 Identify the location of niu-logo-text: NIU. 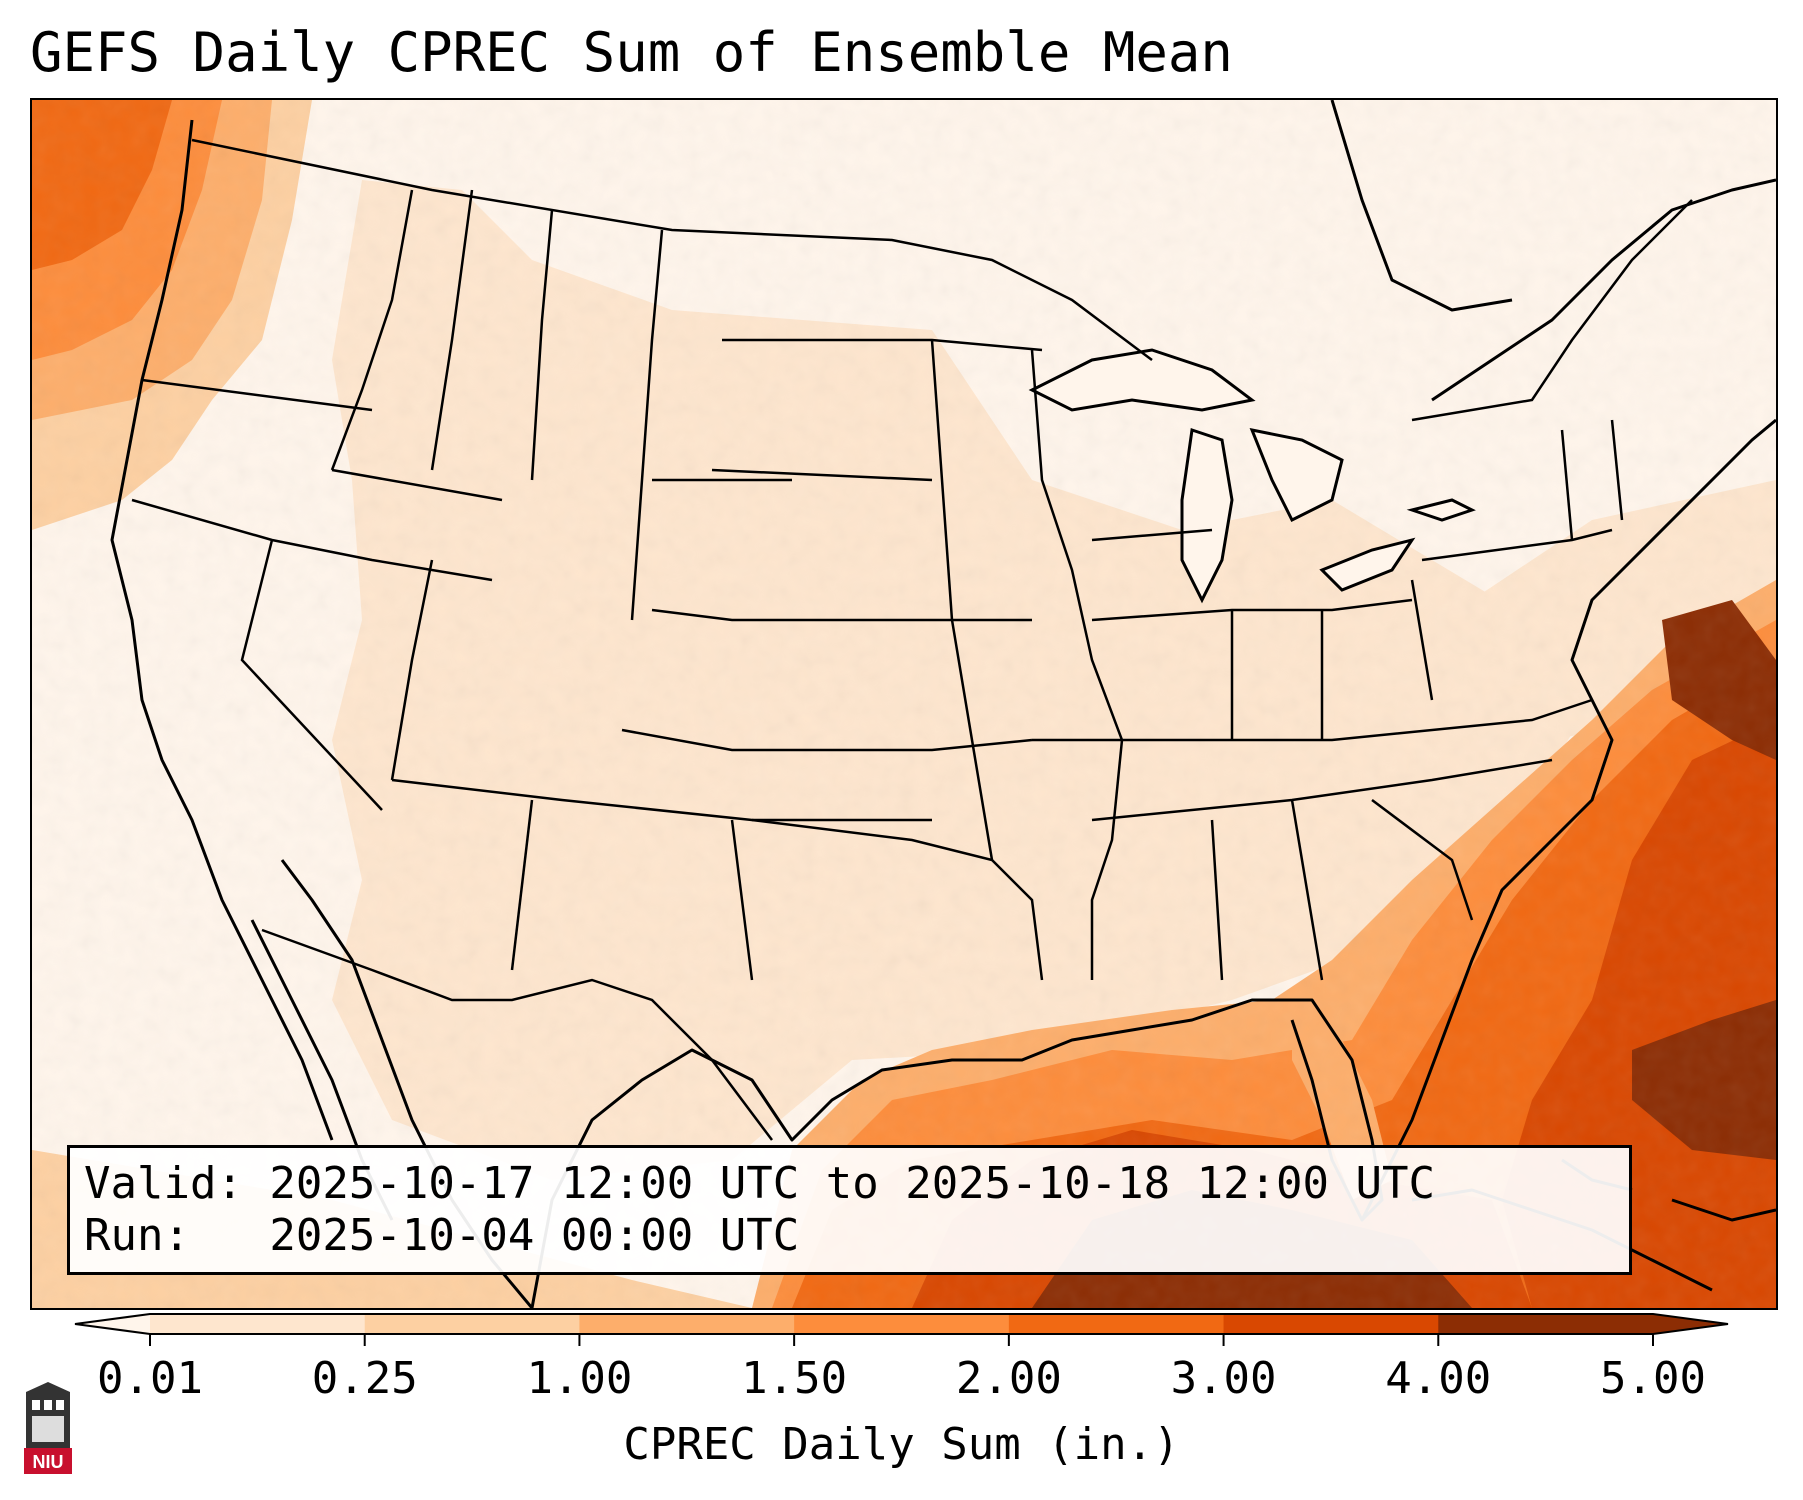
(48, 1462).